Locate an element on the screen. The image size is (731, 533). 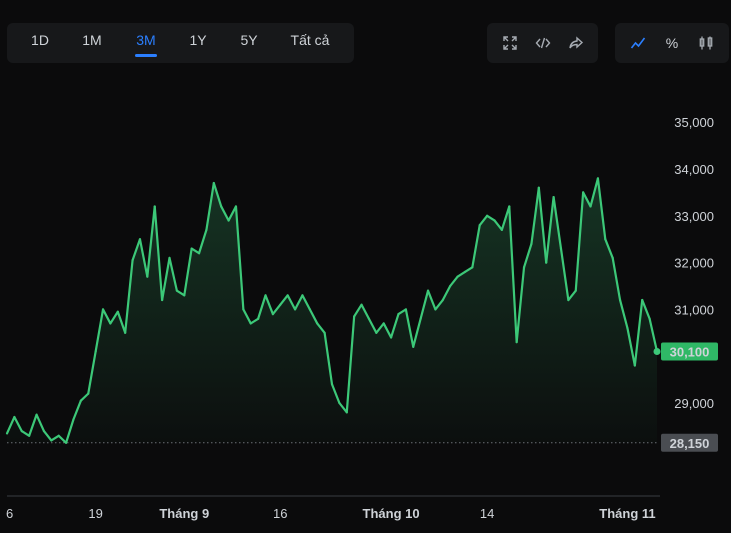
range-tab-1m: 1M is located at coordinates (92, 43).